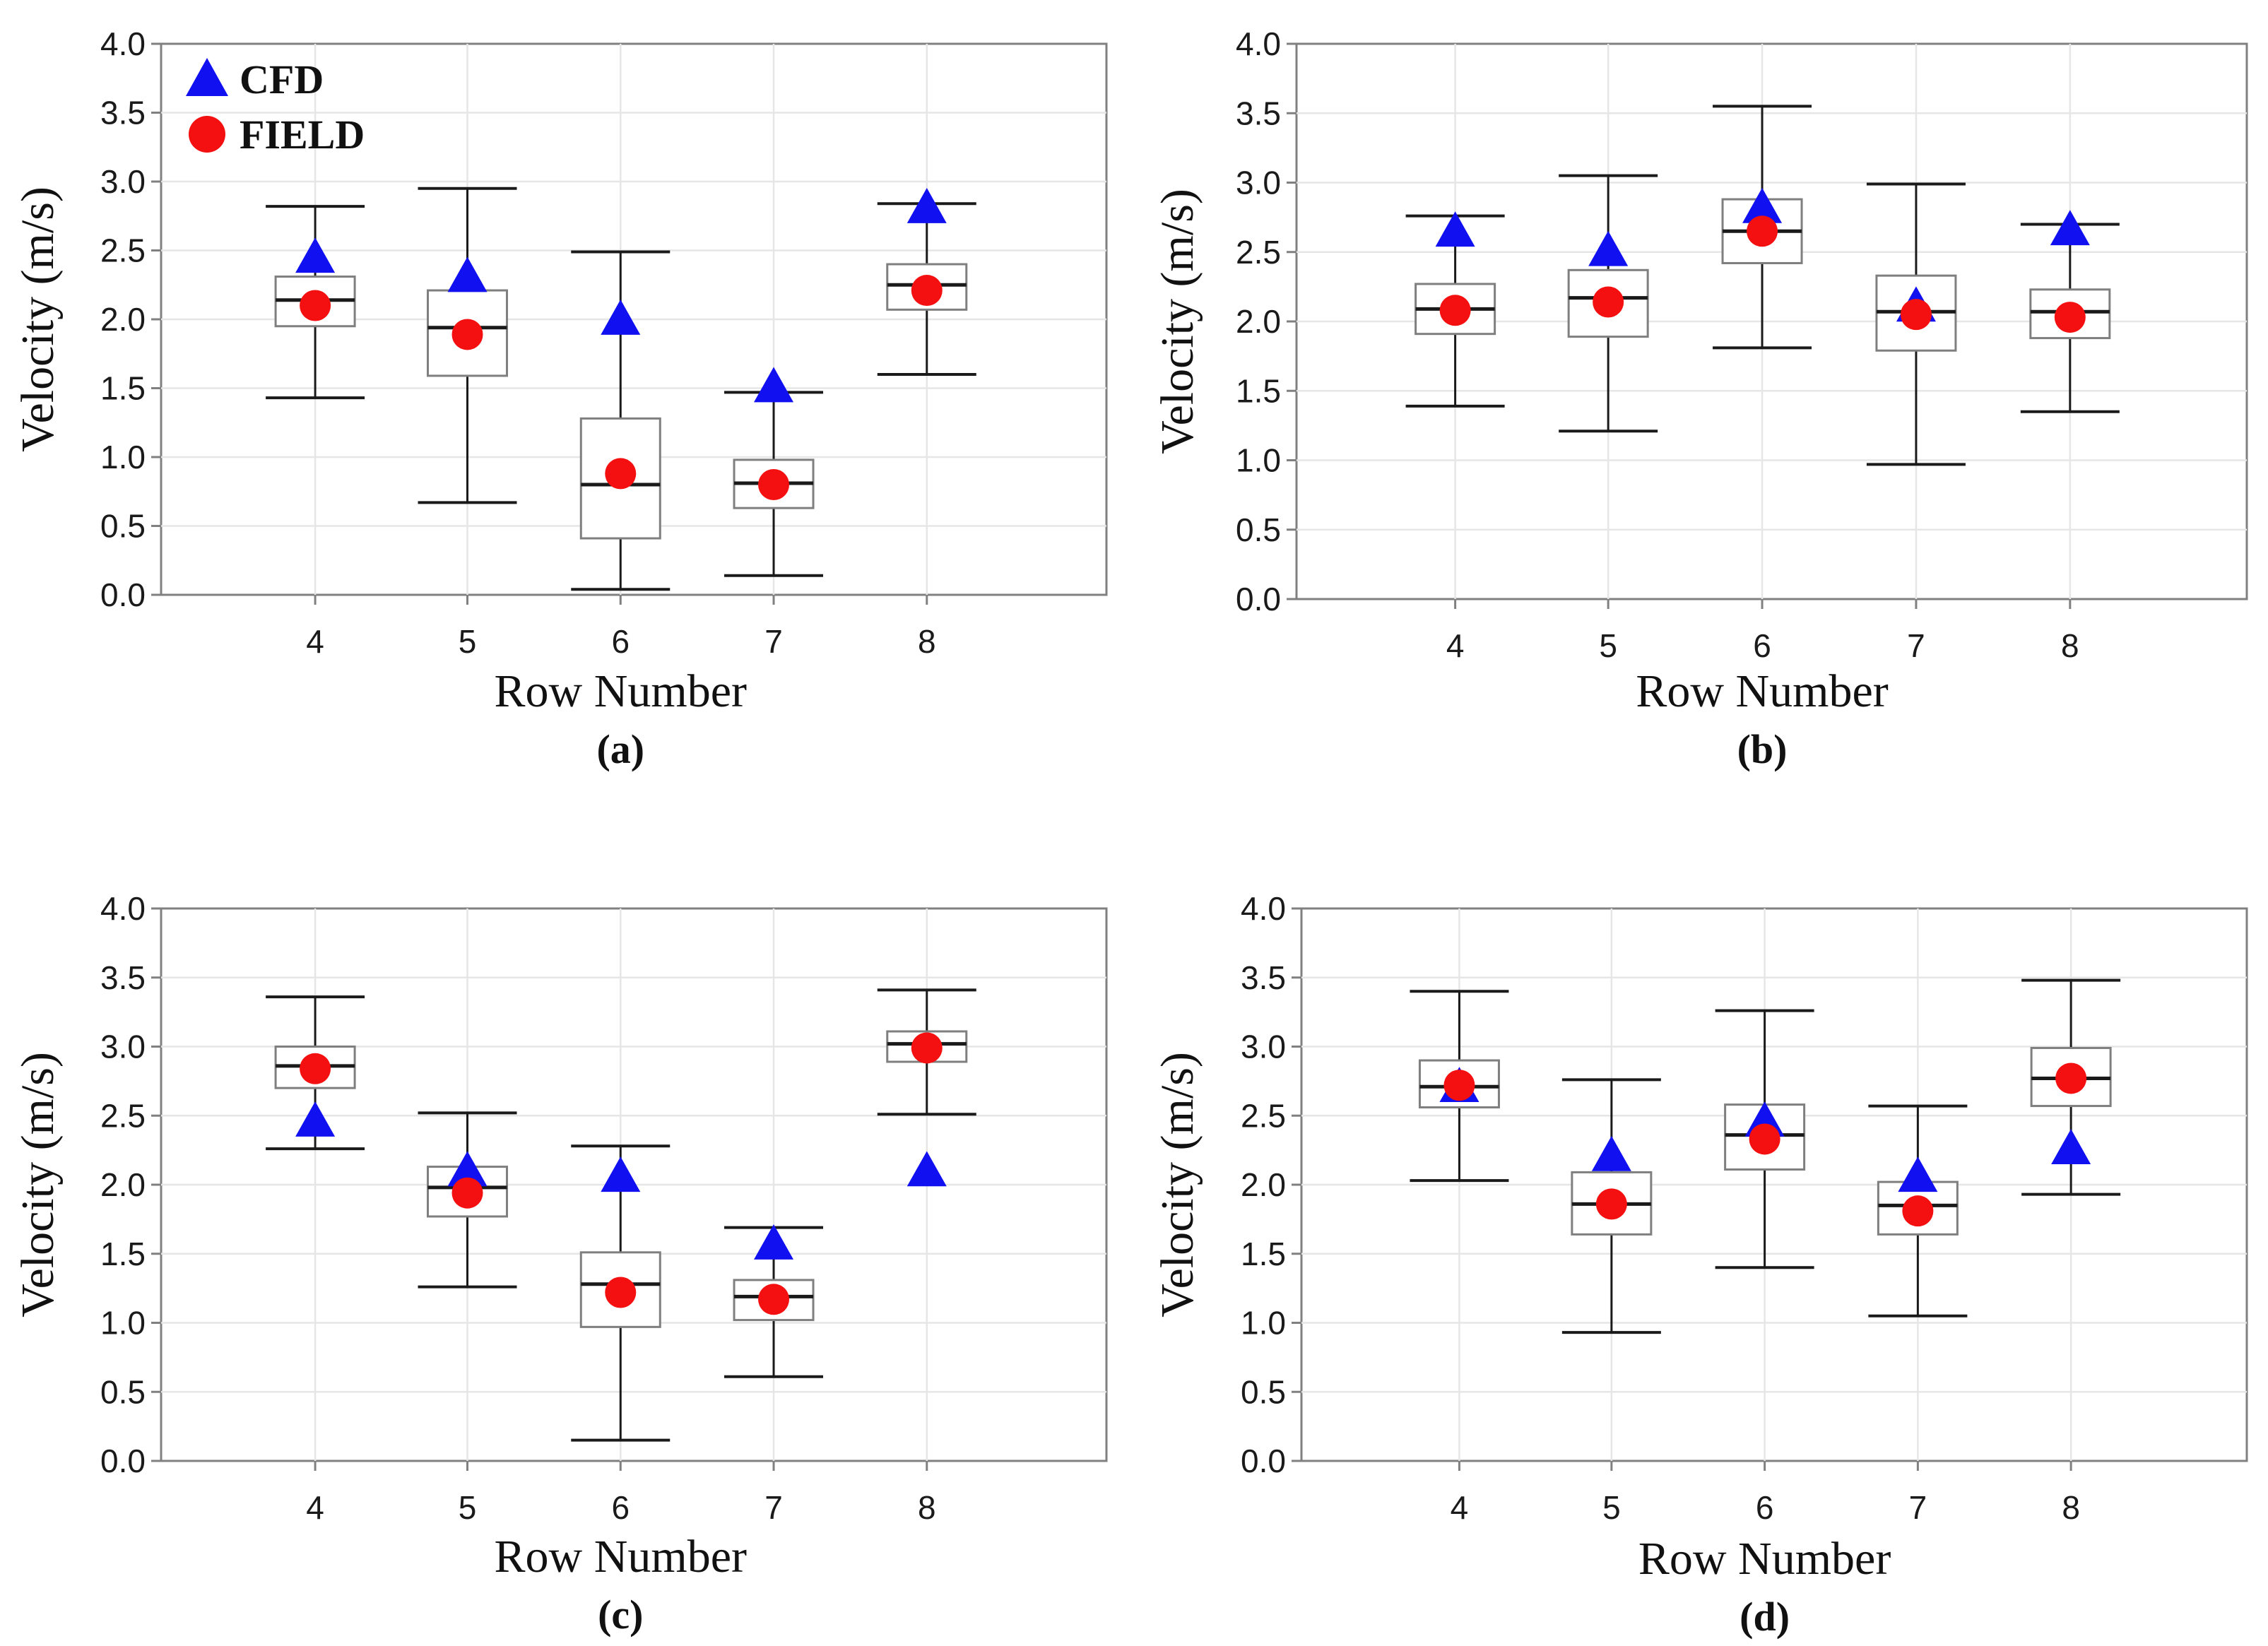  What do you see at coordinates (275, 107) in the screenshot?
I see `legend: CFD FIELD` at bounding box center [275, 107].